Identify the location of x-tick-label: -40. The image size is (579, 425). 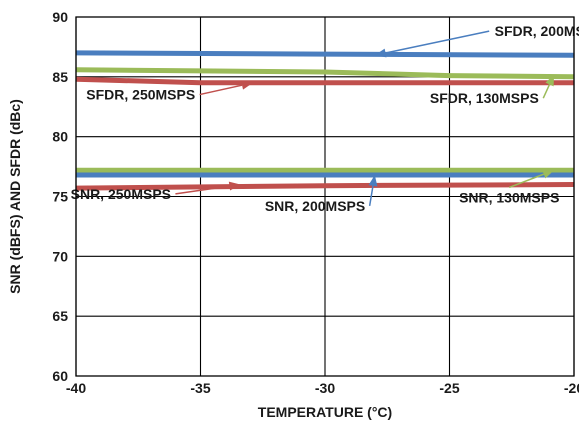
(76, 388).